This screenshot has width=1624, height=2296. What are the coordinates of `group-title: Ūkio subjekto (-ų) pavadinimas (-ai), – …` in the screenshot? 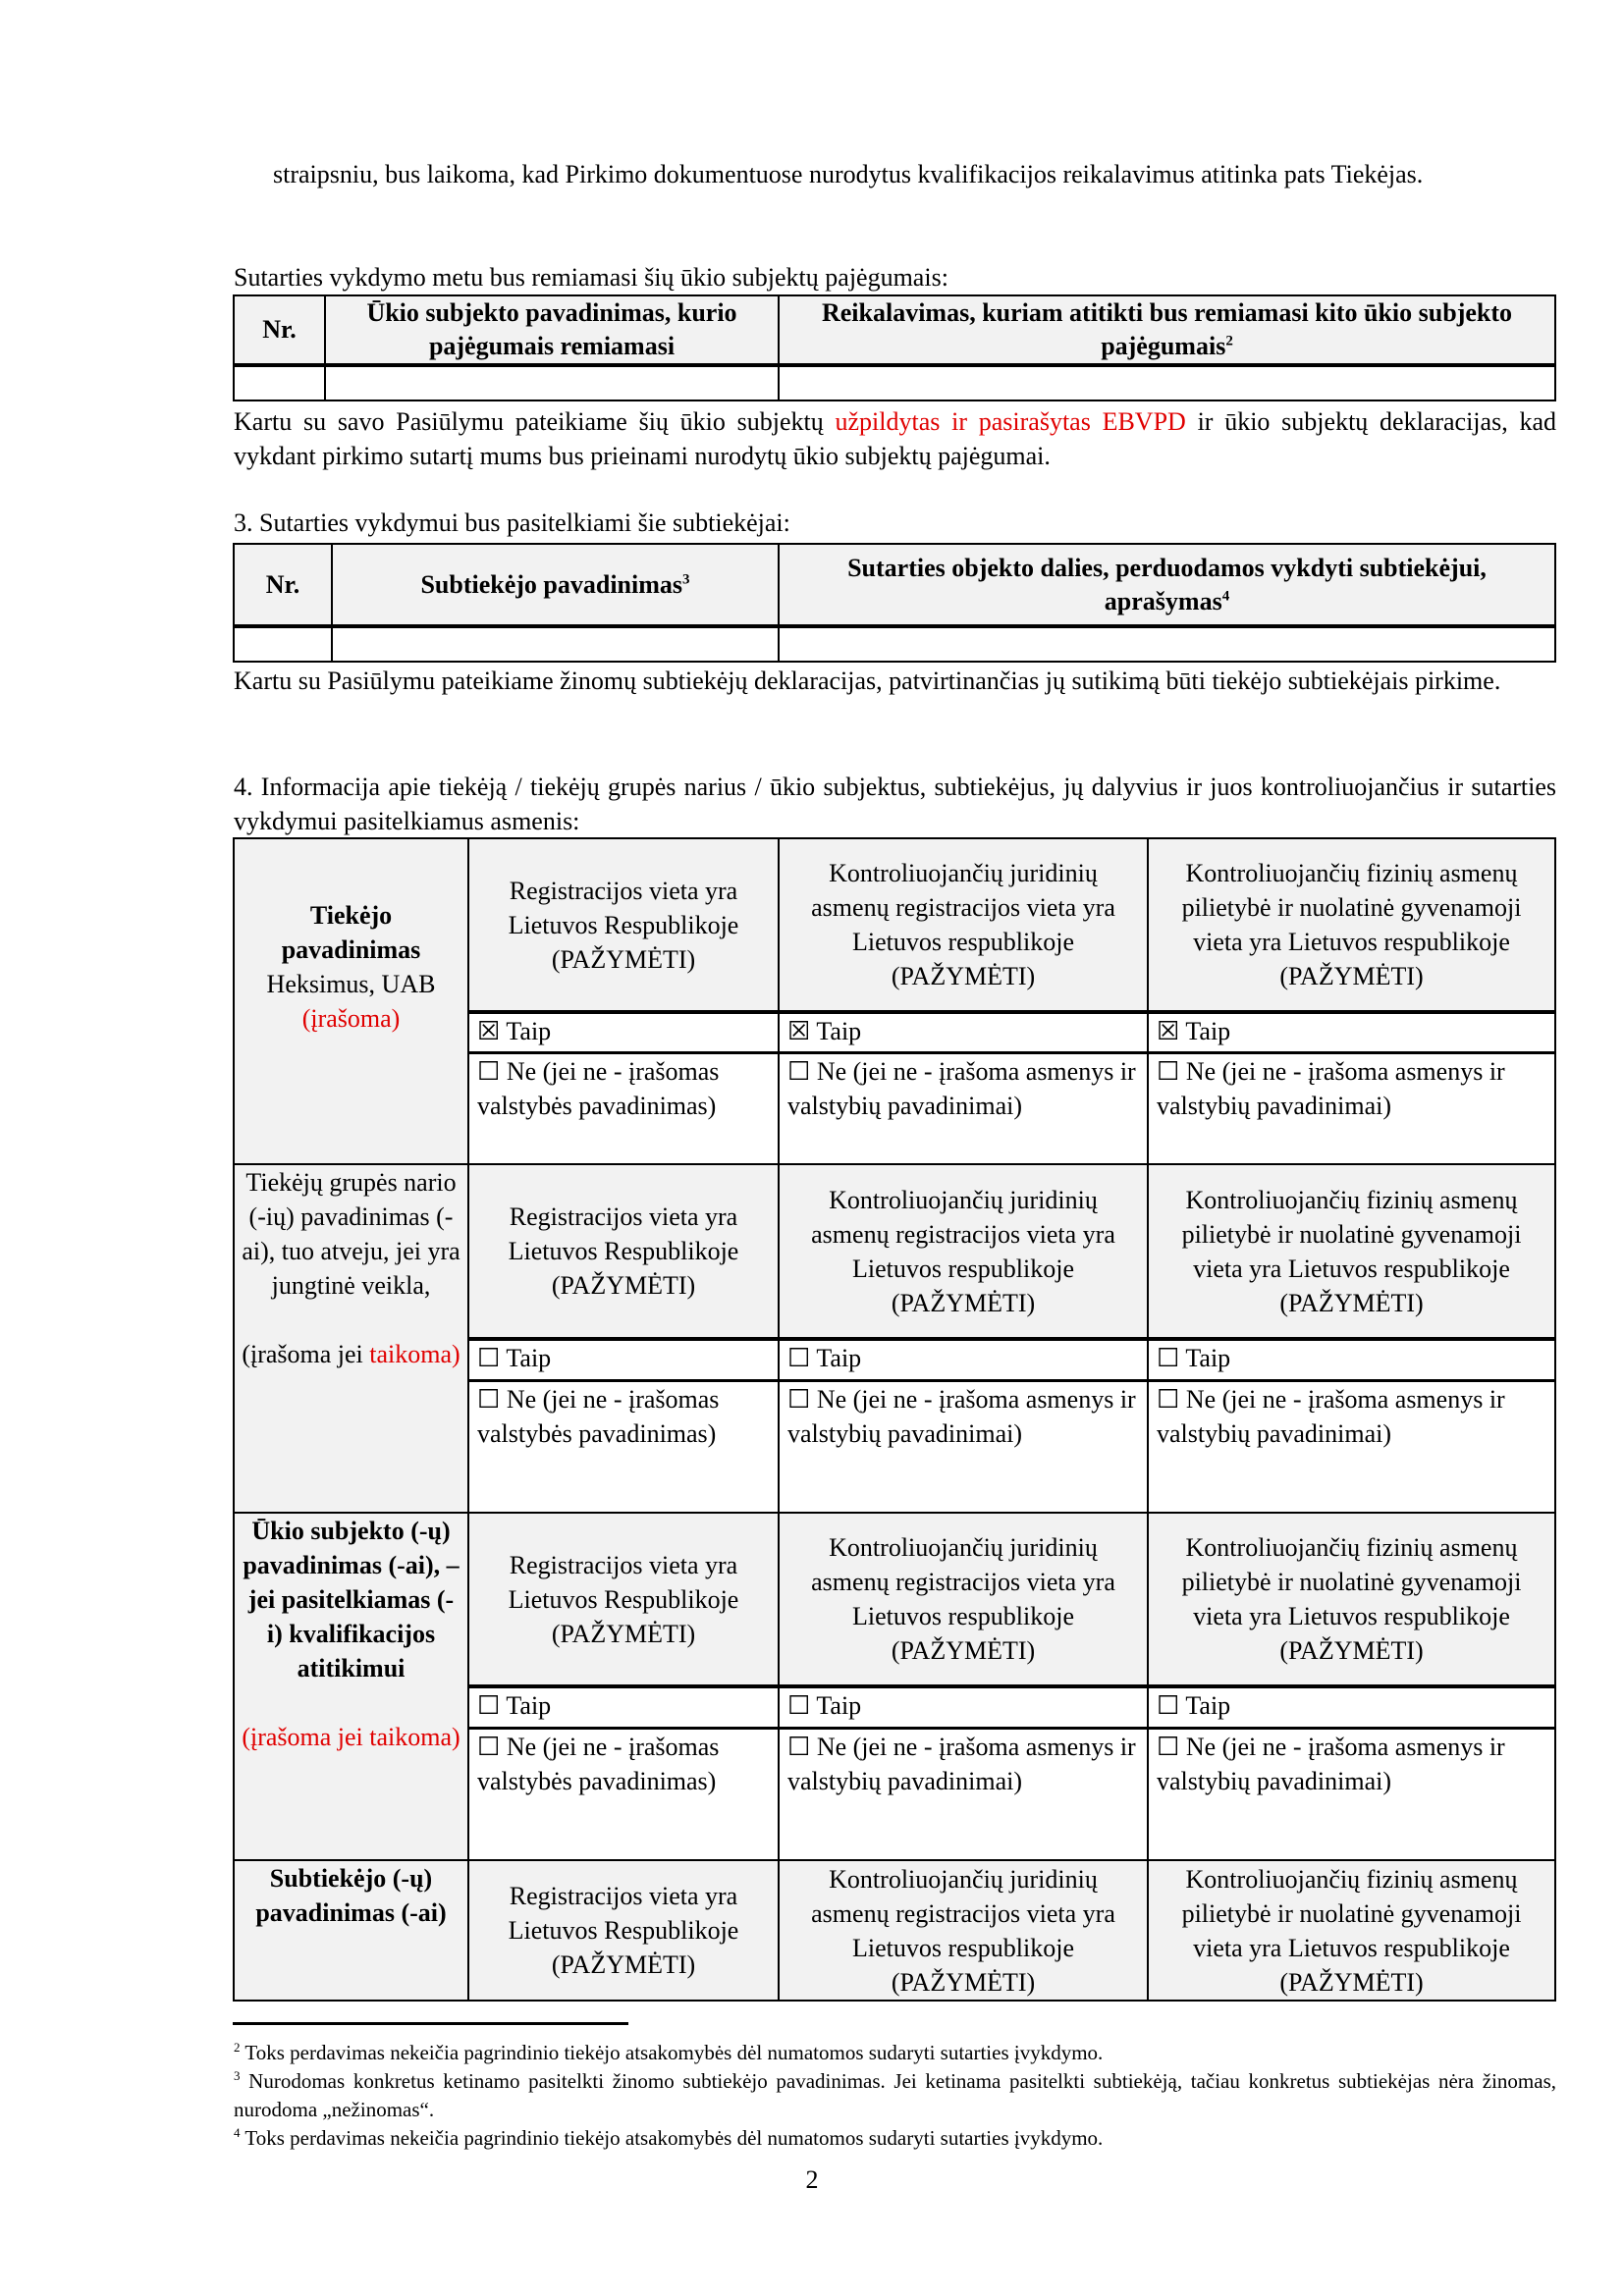 It's located at (351, 1600).